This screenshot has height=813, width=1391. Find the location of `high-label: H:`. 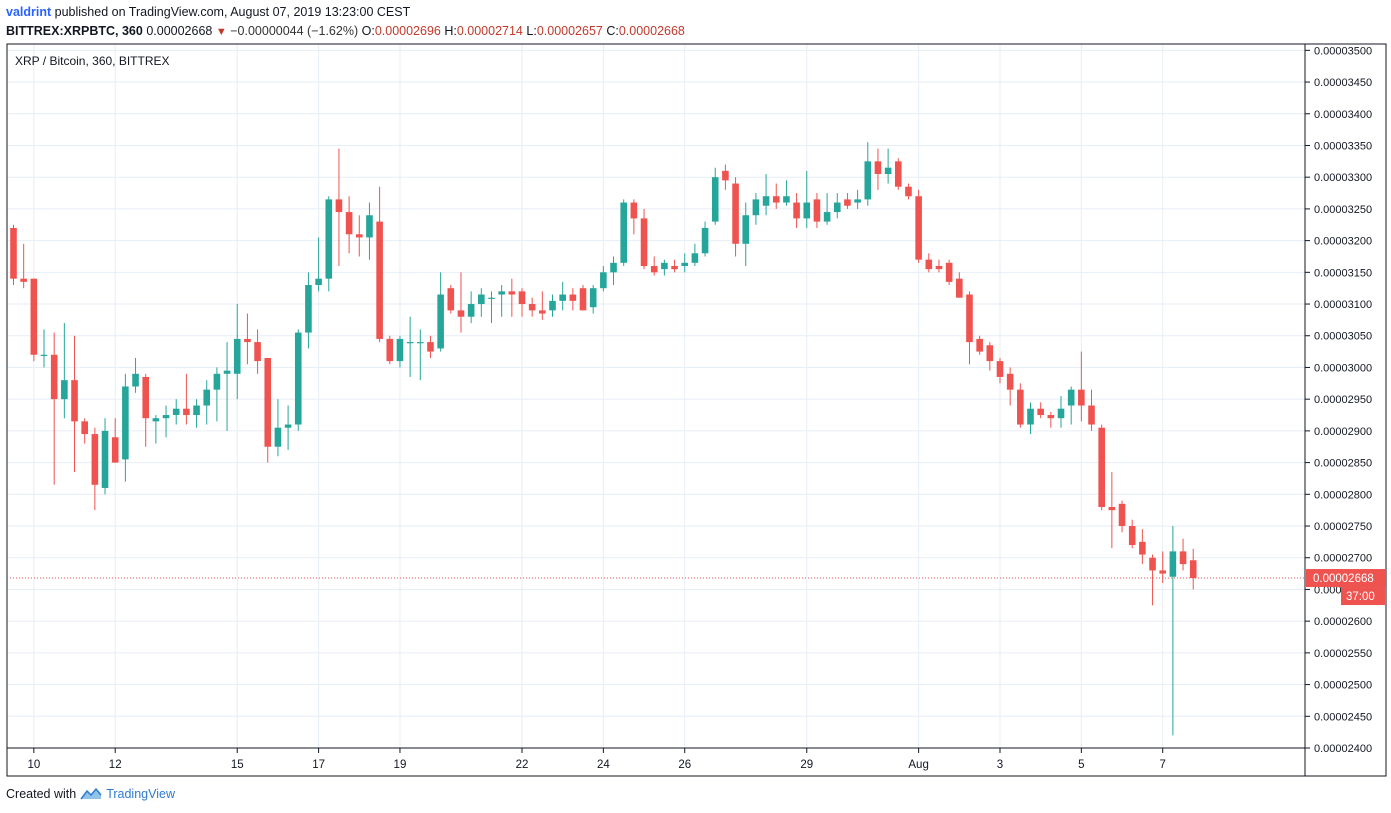

high-label: H: is located at coordinates (450, 31).